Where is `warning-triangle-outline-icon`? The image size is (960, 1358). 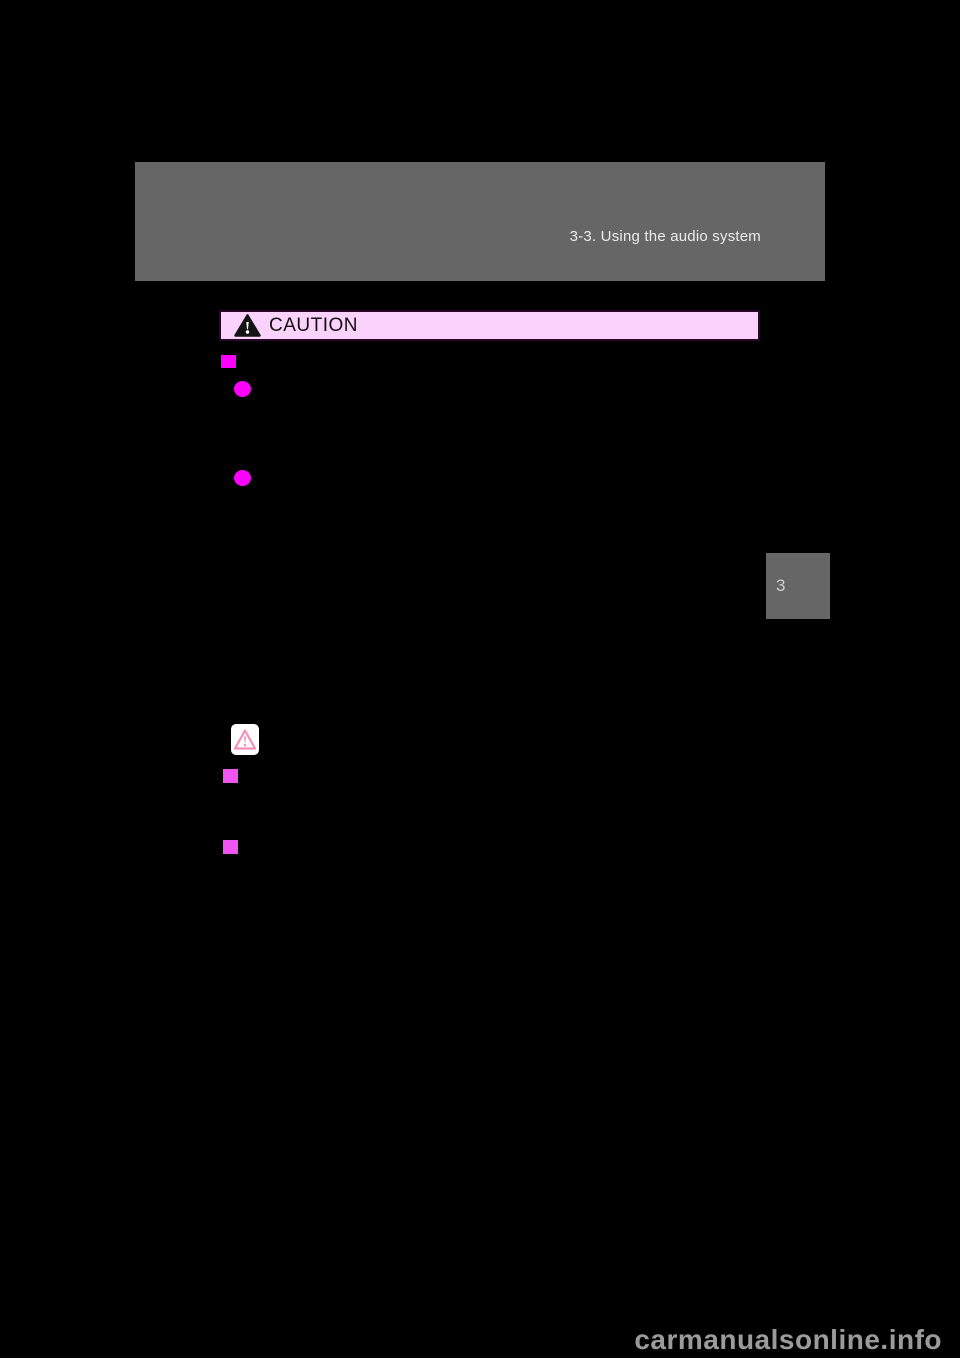
warning-triangle-outline-icon is located at coordinates (245, 739).